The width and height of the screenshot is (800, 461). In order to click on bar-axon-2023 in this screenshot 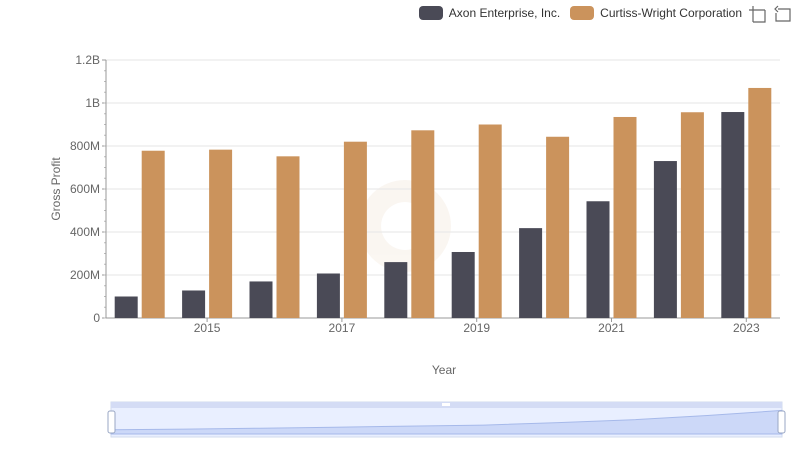, I will do `click(733, 215)`.